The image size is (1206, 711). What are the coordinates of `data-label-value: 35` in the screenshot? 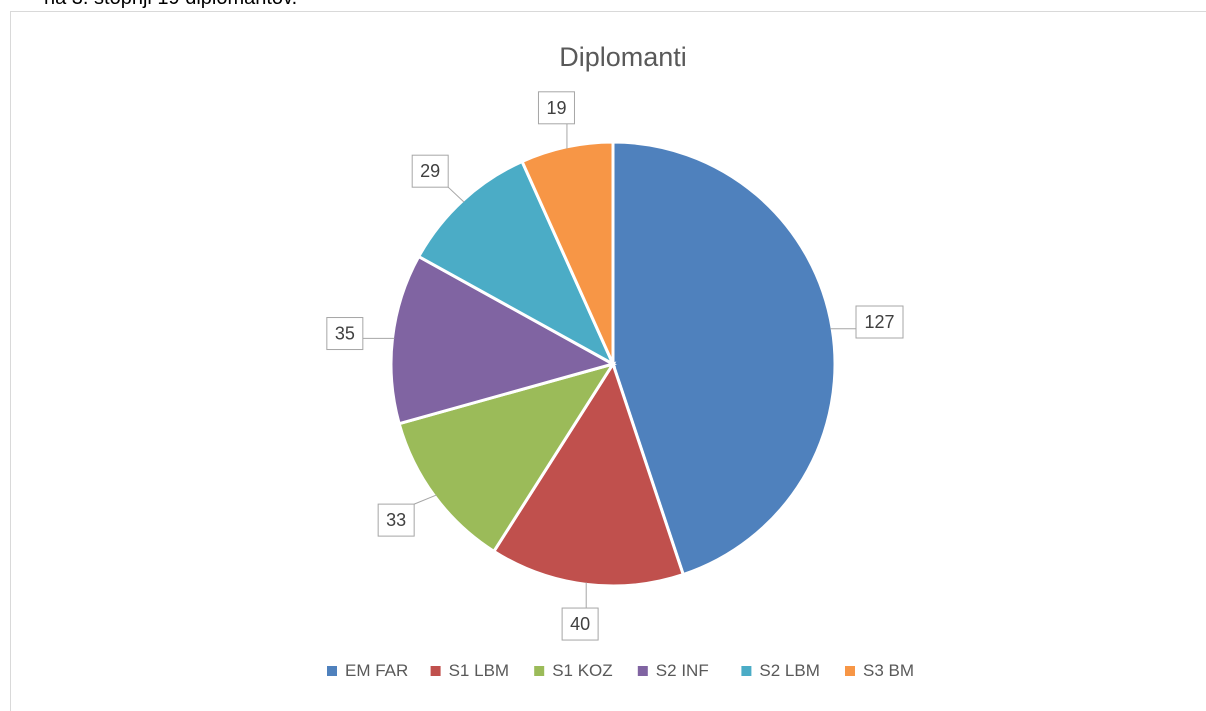 It's located at (345, 334).